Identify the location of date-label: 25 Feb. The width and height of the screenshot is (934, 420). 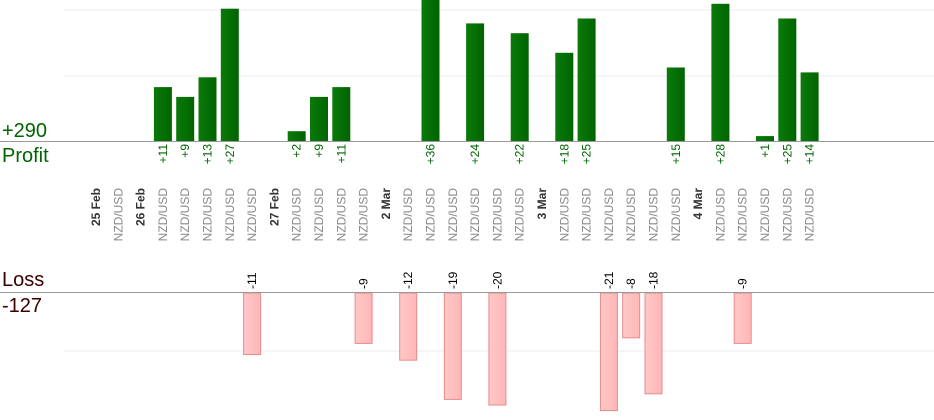
(96, 207).